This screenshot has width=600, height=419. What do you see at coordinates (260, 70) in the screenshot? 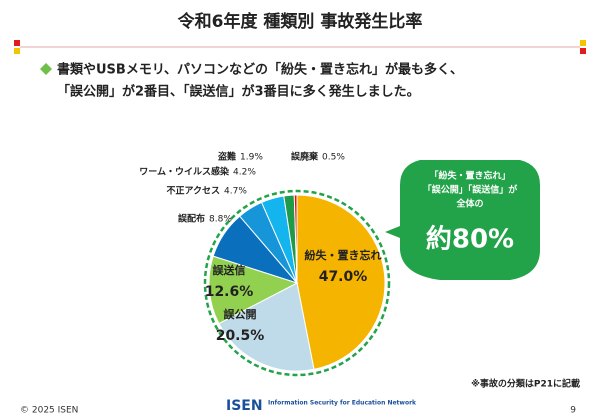
I see `summary-line: 書類やUSBメモリ、パソコンなどの「紛失・置き忘れ」が最も多く、` at bounding box center [260, 70].